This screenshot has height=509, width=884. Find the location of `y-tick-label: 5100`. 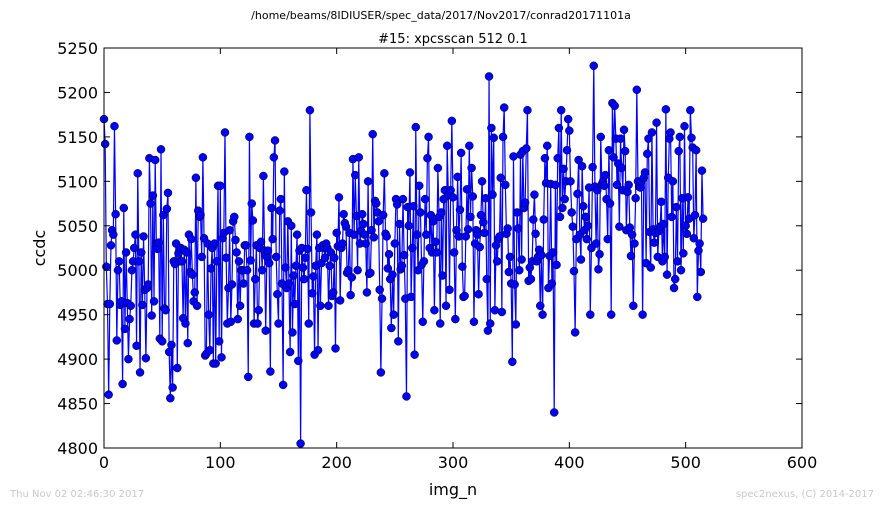

y-tick-label: 5100 is located at coordinates (77, 181).